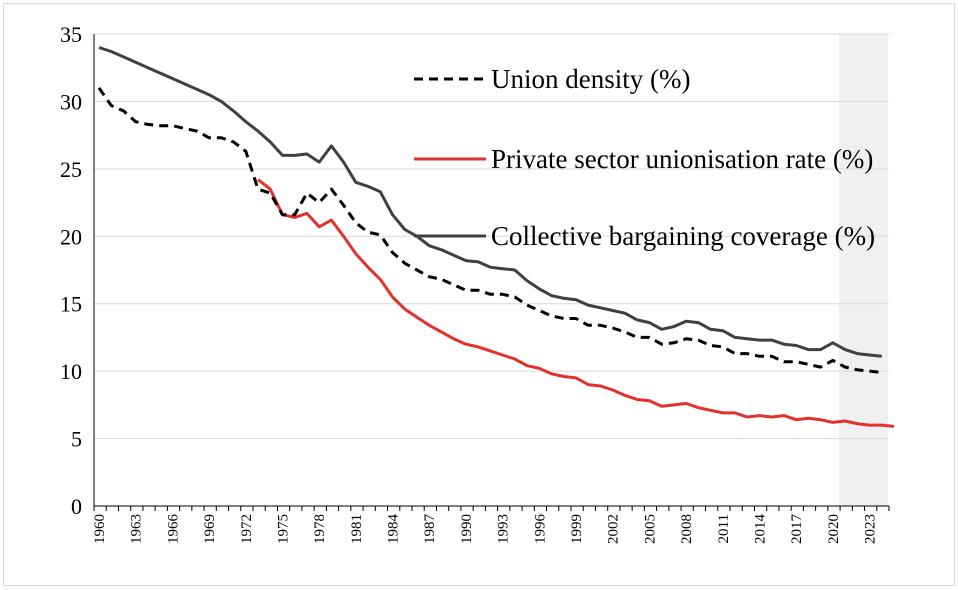 The height and width of the screenshot is (590, 958). What do you see at coordinates (430, 529) in the screenshot?
I see `x-tick-label: 1987` at bounding box center [430, 529].